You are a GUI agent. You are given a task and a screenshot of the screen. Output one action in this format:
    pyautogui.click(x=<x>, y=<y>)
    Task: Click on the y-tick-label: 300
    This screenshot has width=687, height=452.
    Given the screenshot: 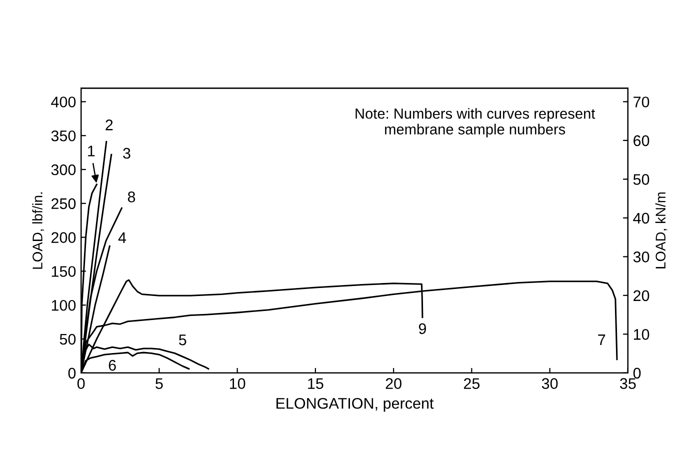 What is the action you would take?
    pyautogui.click(x=63, y=170)
    